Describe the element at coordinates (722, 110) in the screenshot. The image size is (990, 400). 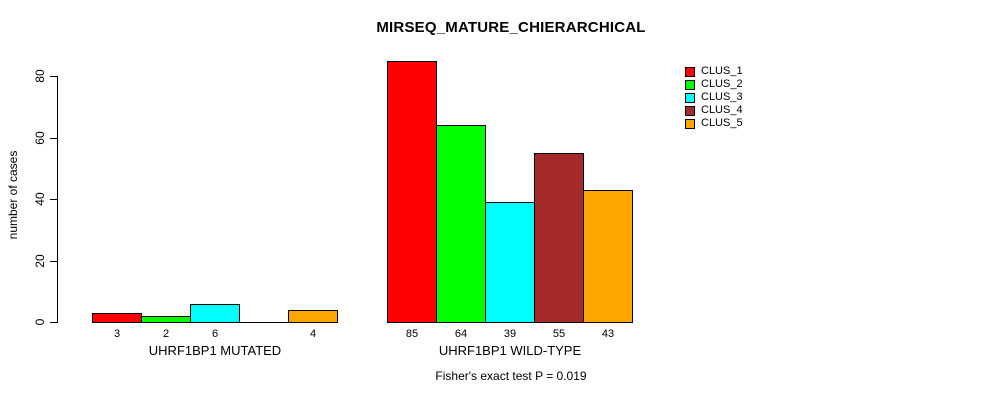
I see `legend-label: CLUS_4` at that location.